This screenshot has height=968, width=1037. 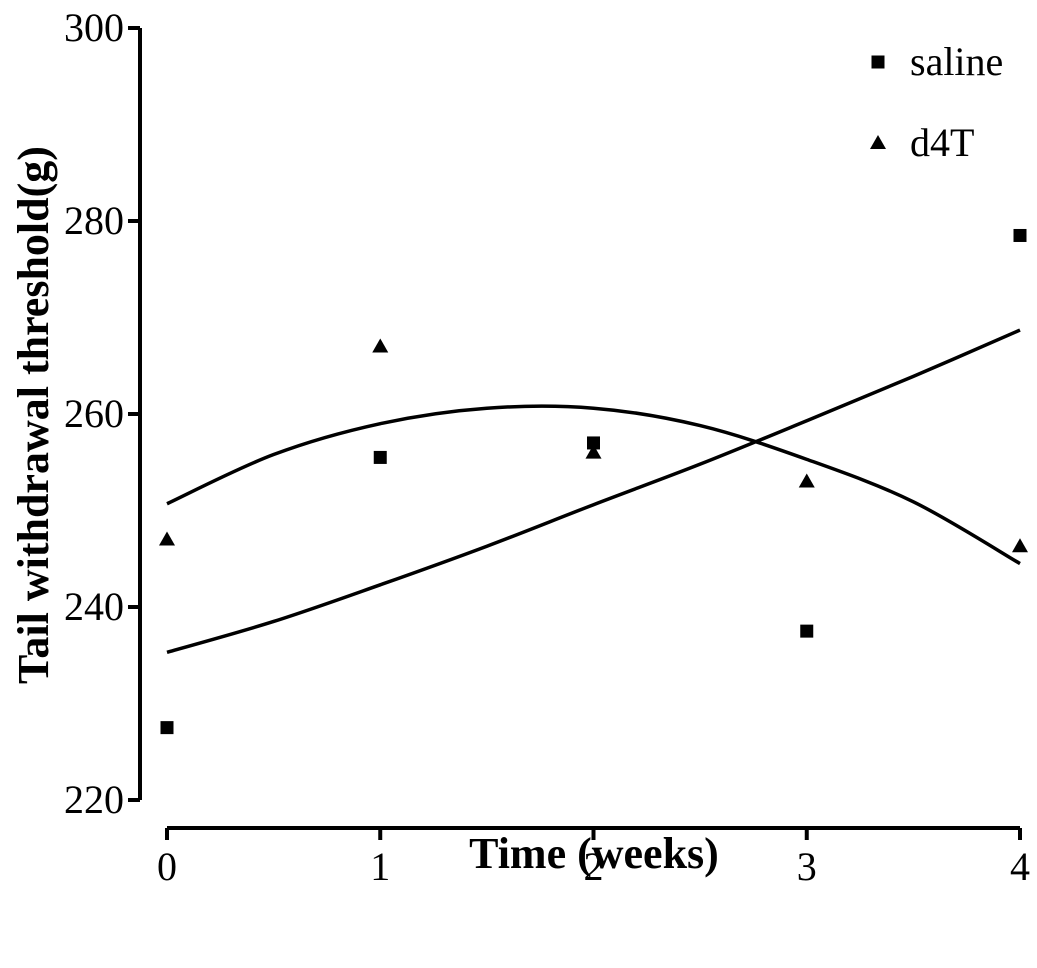 I want to click on x-axis-title: Time (weeks), so click(x=594, y=853).